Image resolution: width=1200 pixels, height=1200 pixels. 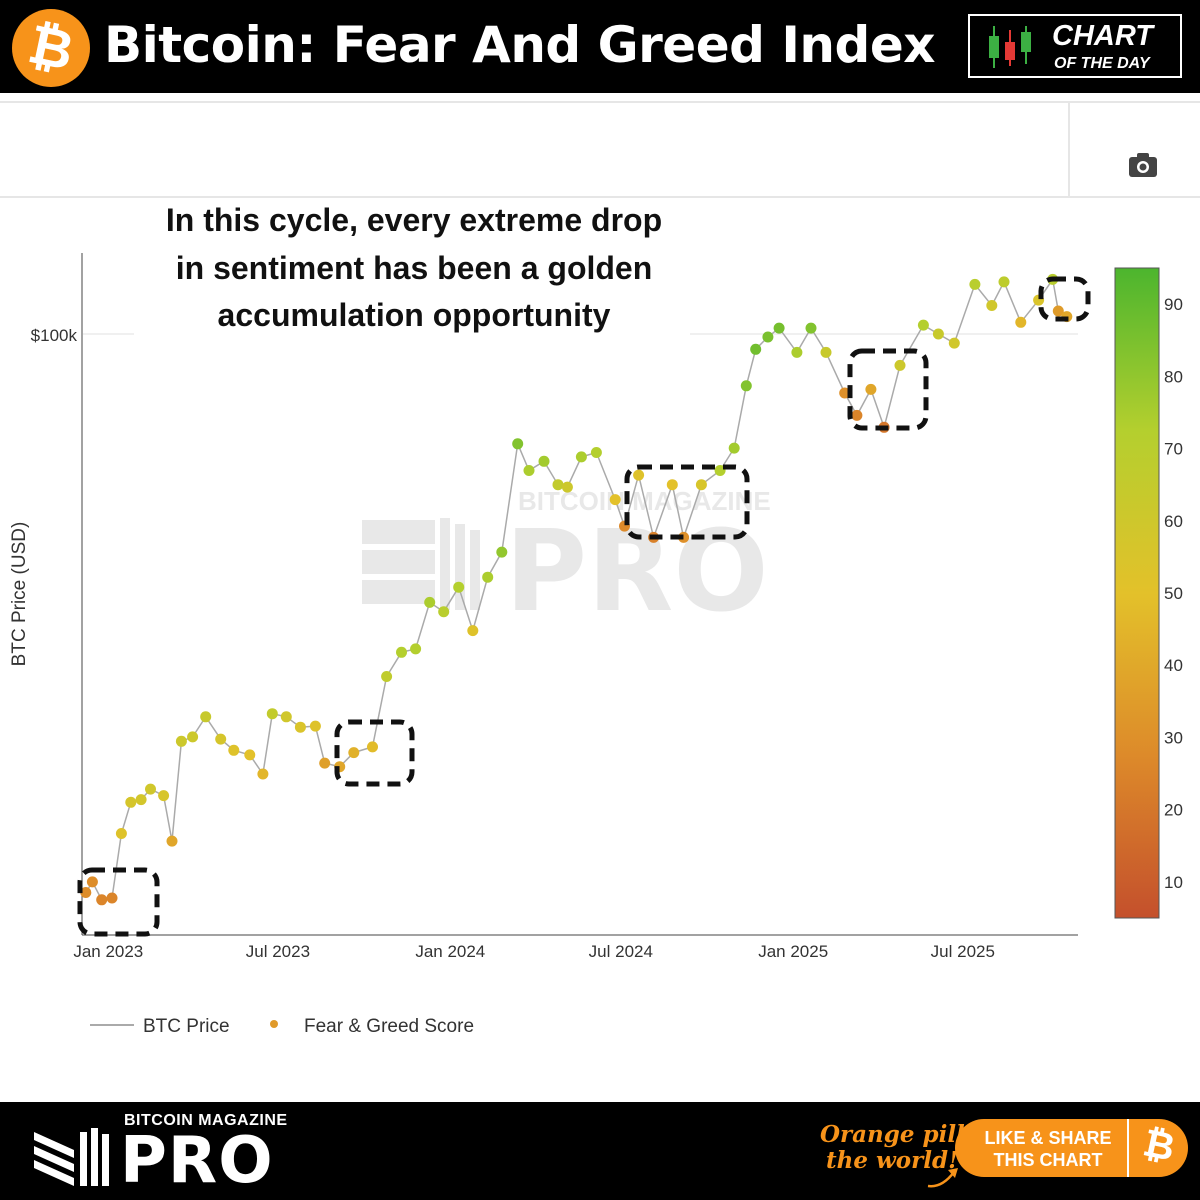 I want to click on colorbar-tick-label: 90, so click(x=1173, y=304).